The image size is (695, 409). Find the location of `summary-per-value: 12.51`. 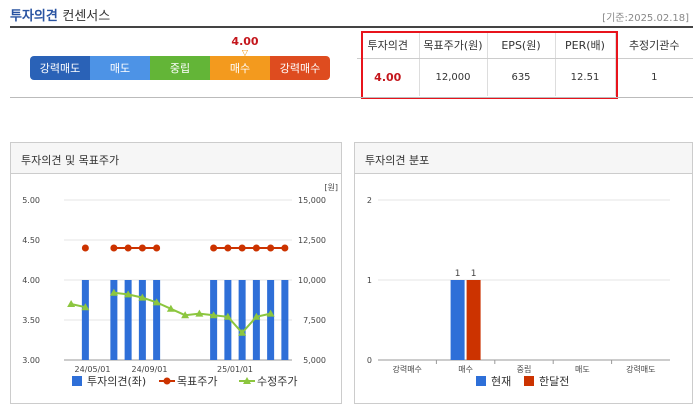

summary-per-value: 12.51 is located at coordinates (584, 77).